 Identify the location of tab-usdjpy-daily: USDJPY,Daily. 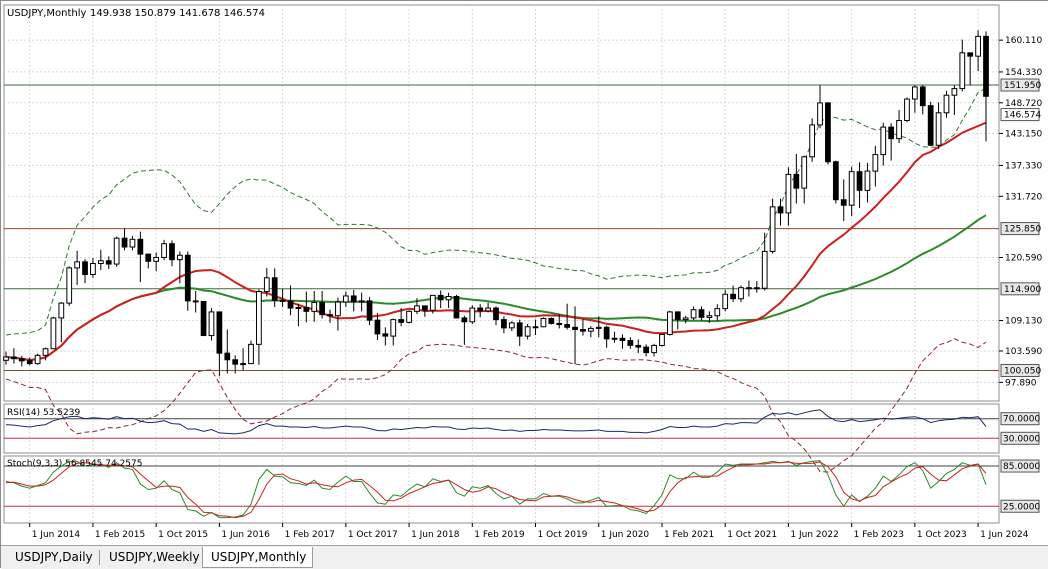
(54, 557).